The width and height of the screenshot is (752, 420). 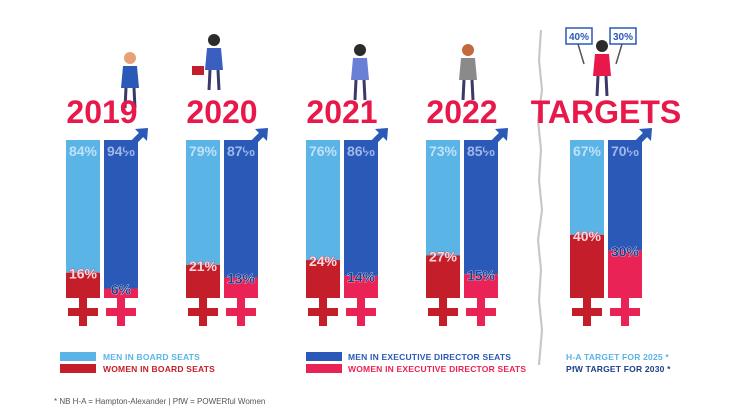 What do you see at coordinates (443, 256) in the screenshot?
I see `label-women-board: 27%` at bounding box center [443, 256].